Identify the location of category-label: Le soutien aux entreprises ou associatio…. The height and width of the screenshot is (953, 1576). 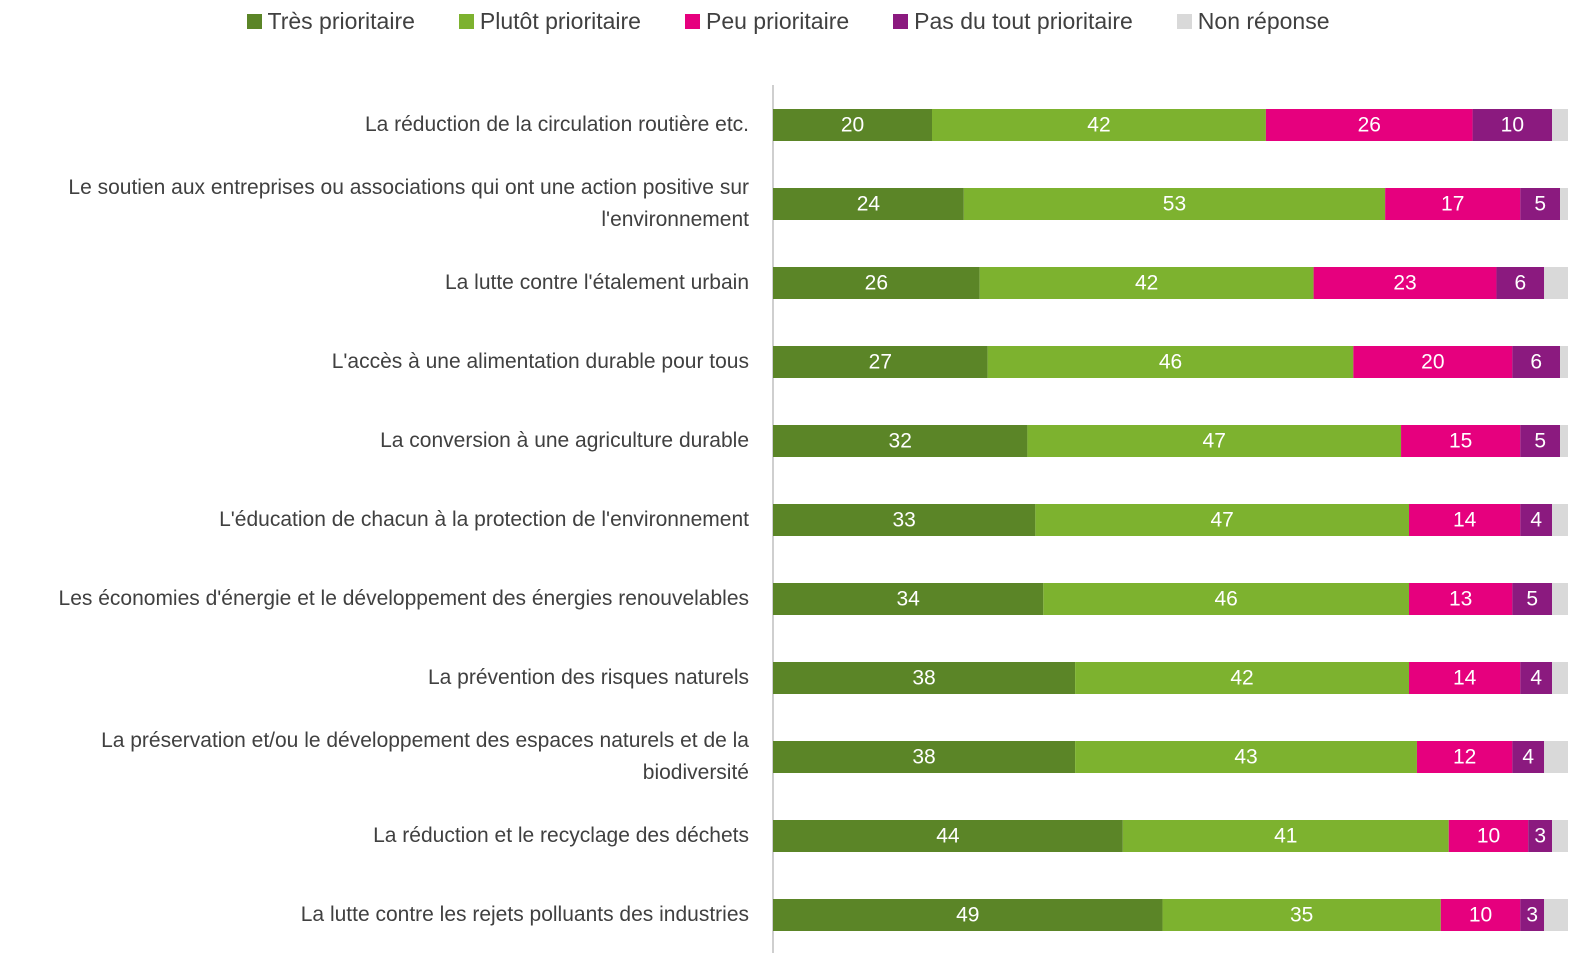
(408, 203).